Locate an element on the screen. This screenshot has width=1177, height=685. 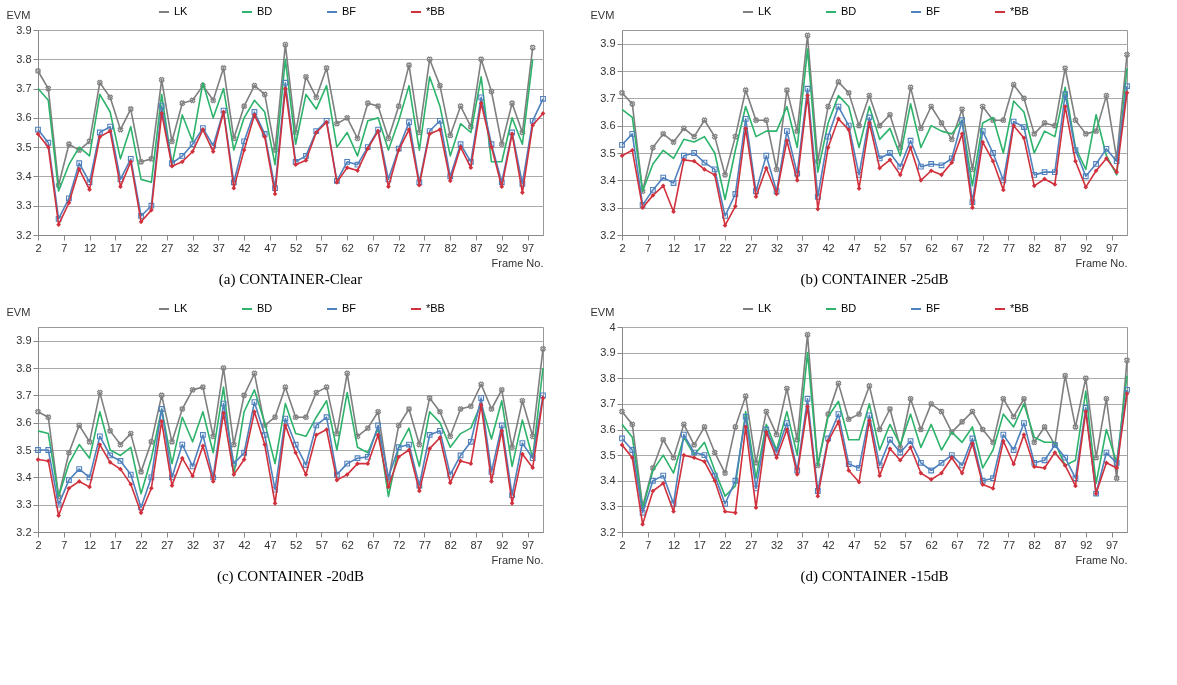
text: (c) CONTAINER -20dB is located at coordinates (290, 576).